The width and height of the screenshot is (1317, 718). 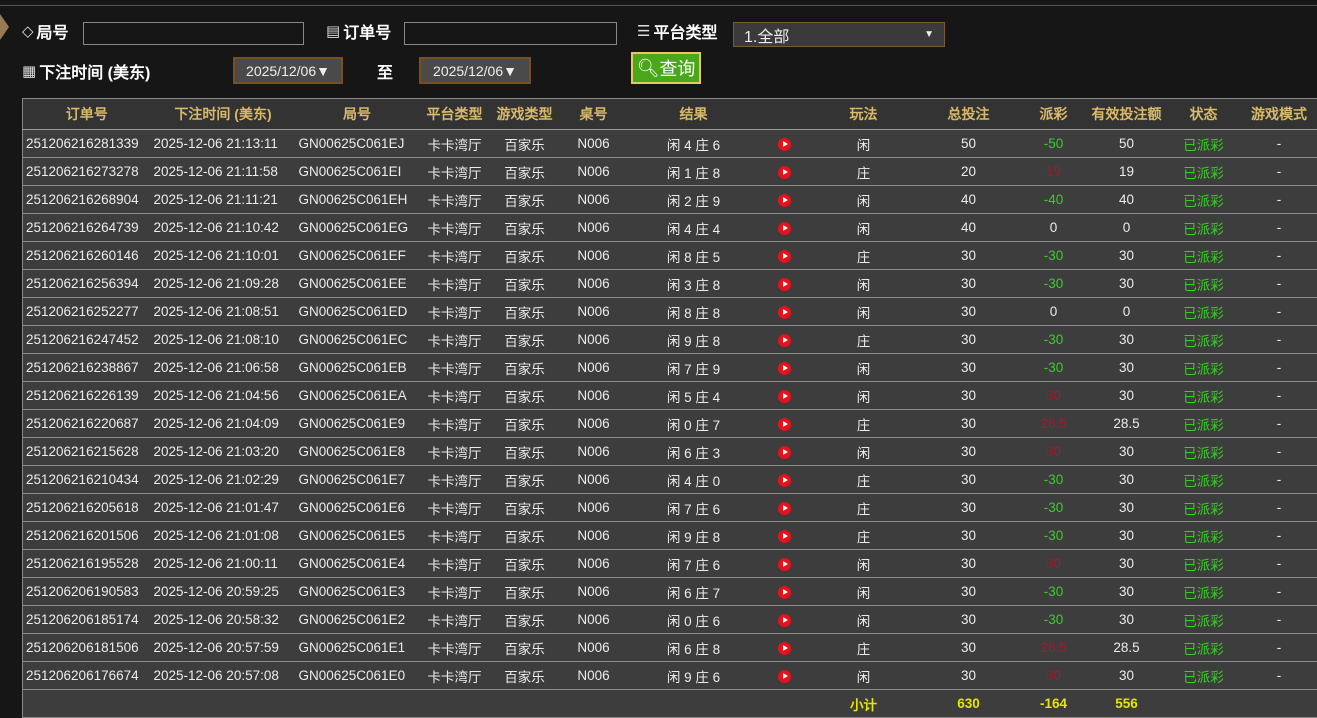 What do you see at coordinates (666, 68) in the screenshot?
I see `query-button: 🔍︎ 查询` at bounding box center [666, 68].